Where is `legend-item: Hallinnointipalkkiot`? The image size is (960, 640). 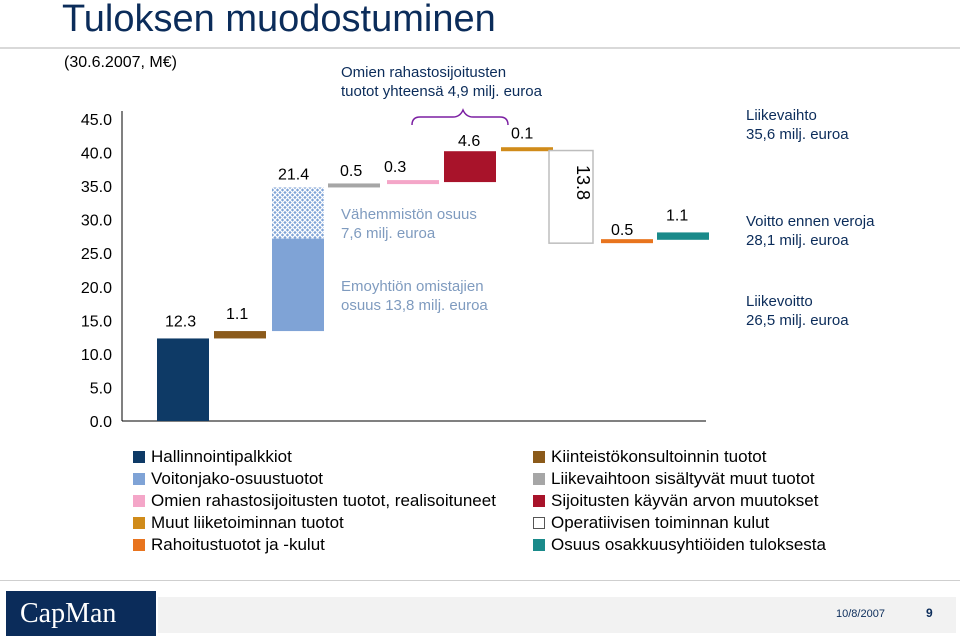 legend-item: Hallinnointipalkkiot is located at coordinates (314, 457).